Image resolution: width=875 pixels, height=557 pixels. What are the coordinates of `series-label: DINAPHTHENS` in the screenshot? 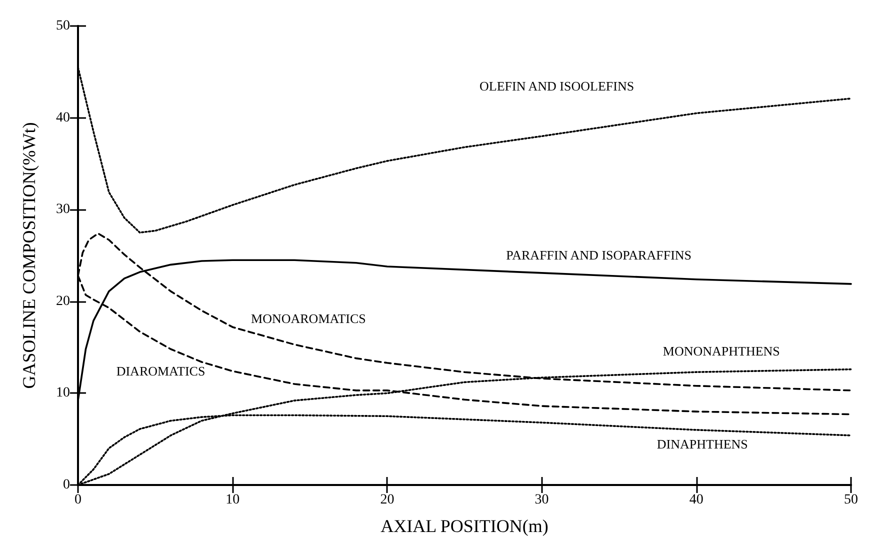 It's located at (702, 444).